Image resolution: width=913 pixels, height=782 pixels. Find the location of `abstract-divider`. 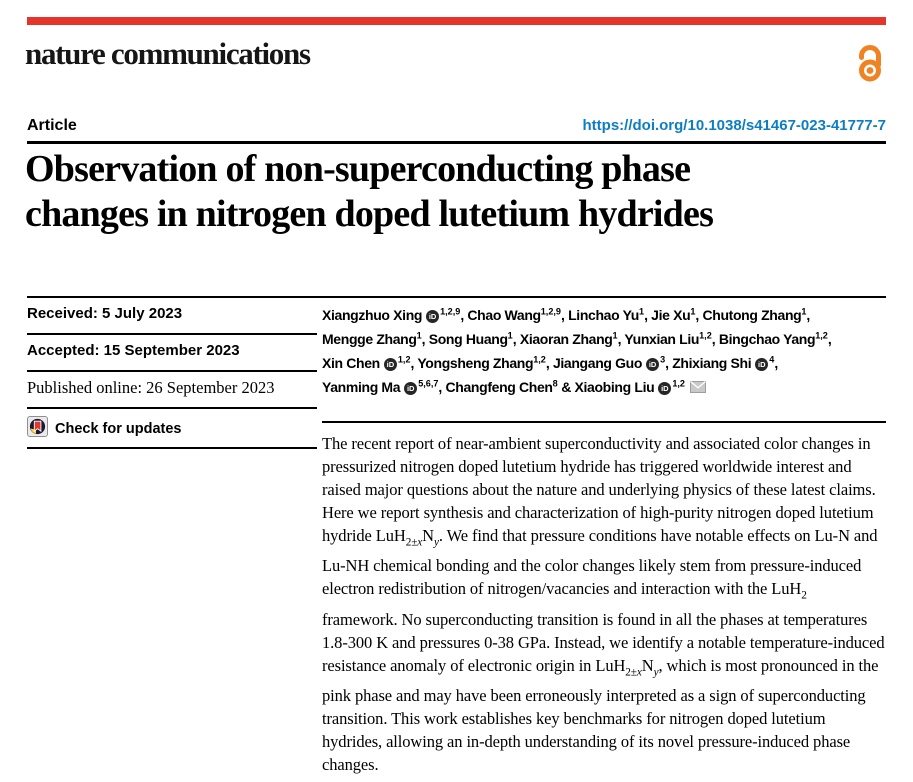

abstract-divider is located at coordinates (604, 422).